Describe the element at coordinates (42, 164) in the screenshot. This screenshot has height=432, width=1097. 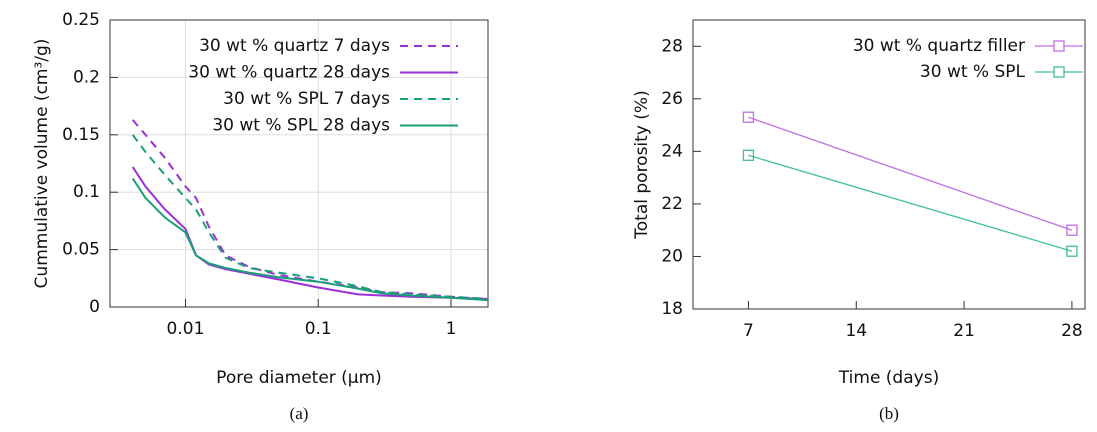
I see `y-axis-label: Cummulative volume (cm³/g)` at that location.